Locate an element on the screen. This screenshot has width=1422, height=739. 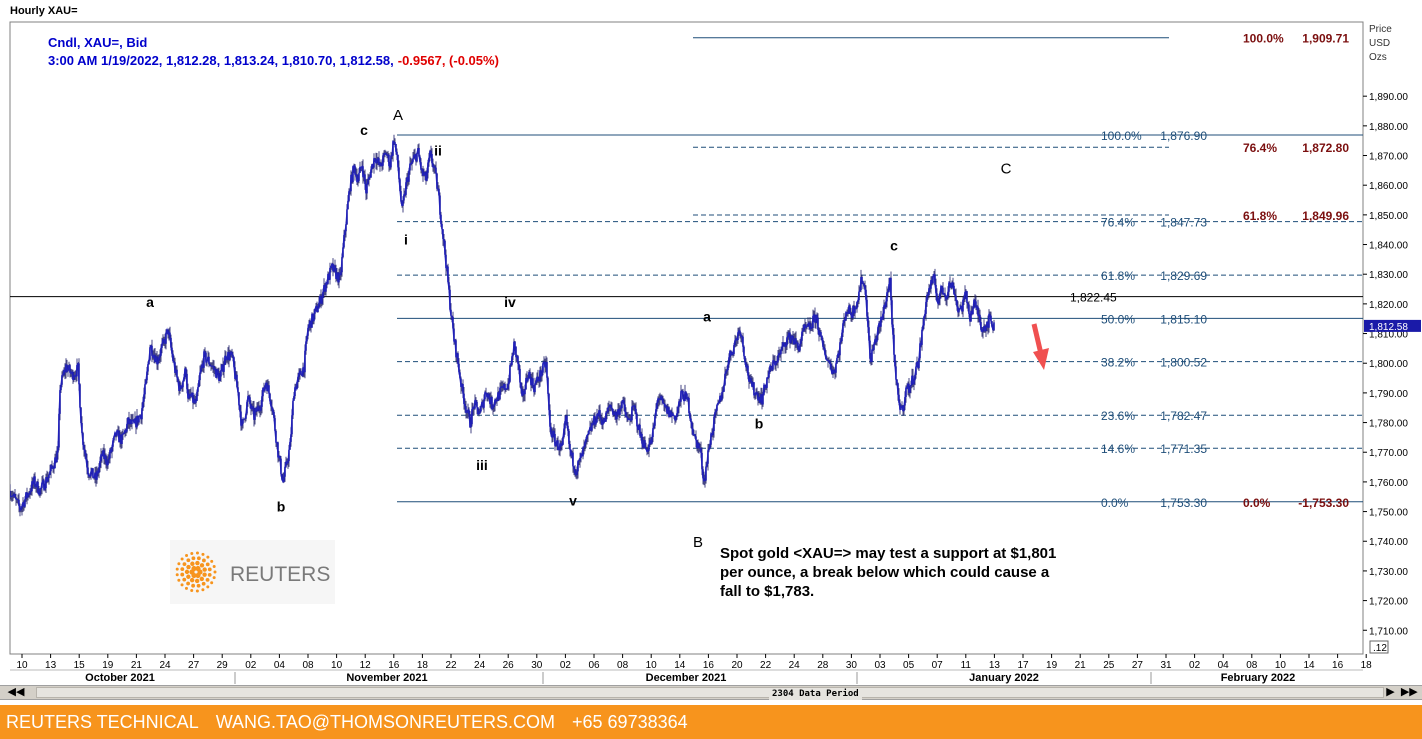
x-tick-label: 02 is located at coordinates (1195, 665).